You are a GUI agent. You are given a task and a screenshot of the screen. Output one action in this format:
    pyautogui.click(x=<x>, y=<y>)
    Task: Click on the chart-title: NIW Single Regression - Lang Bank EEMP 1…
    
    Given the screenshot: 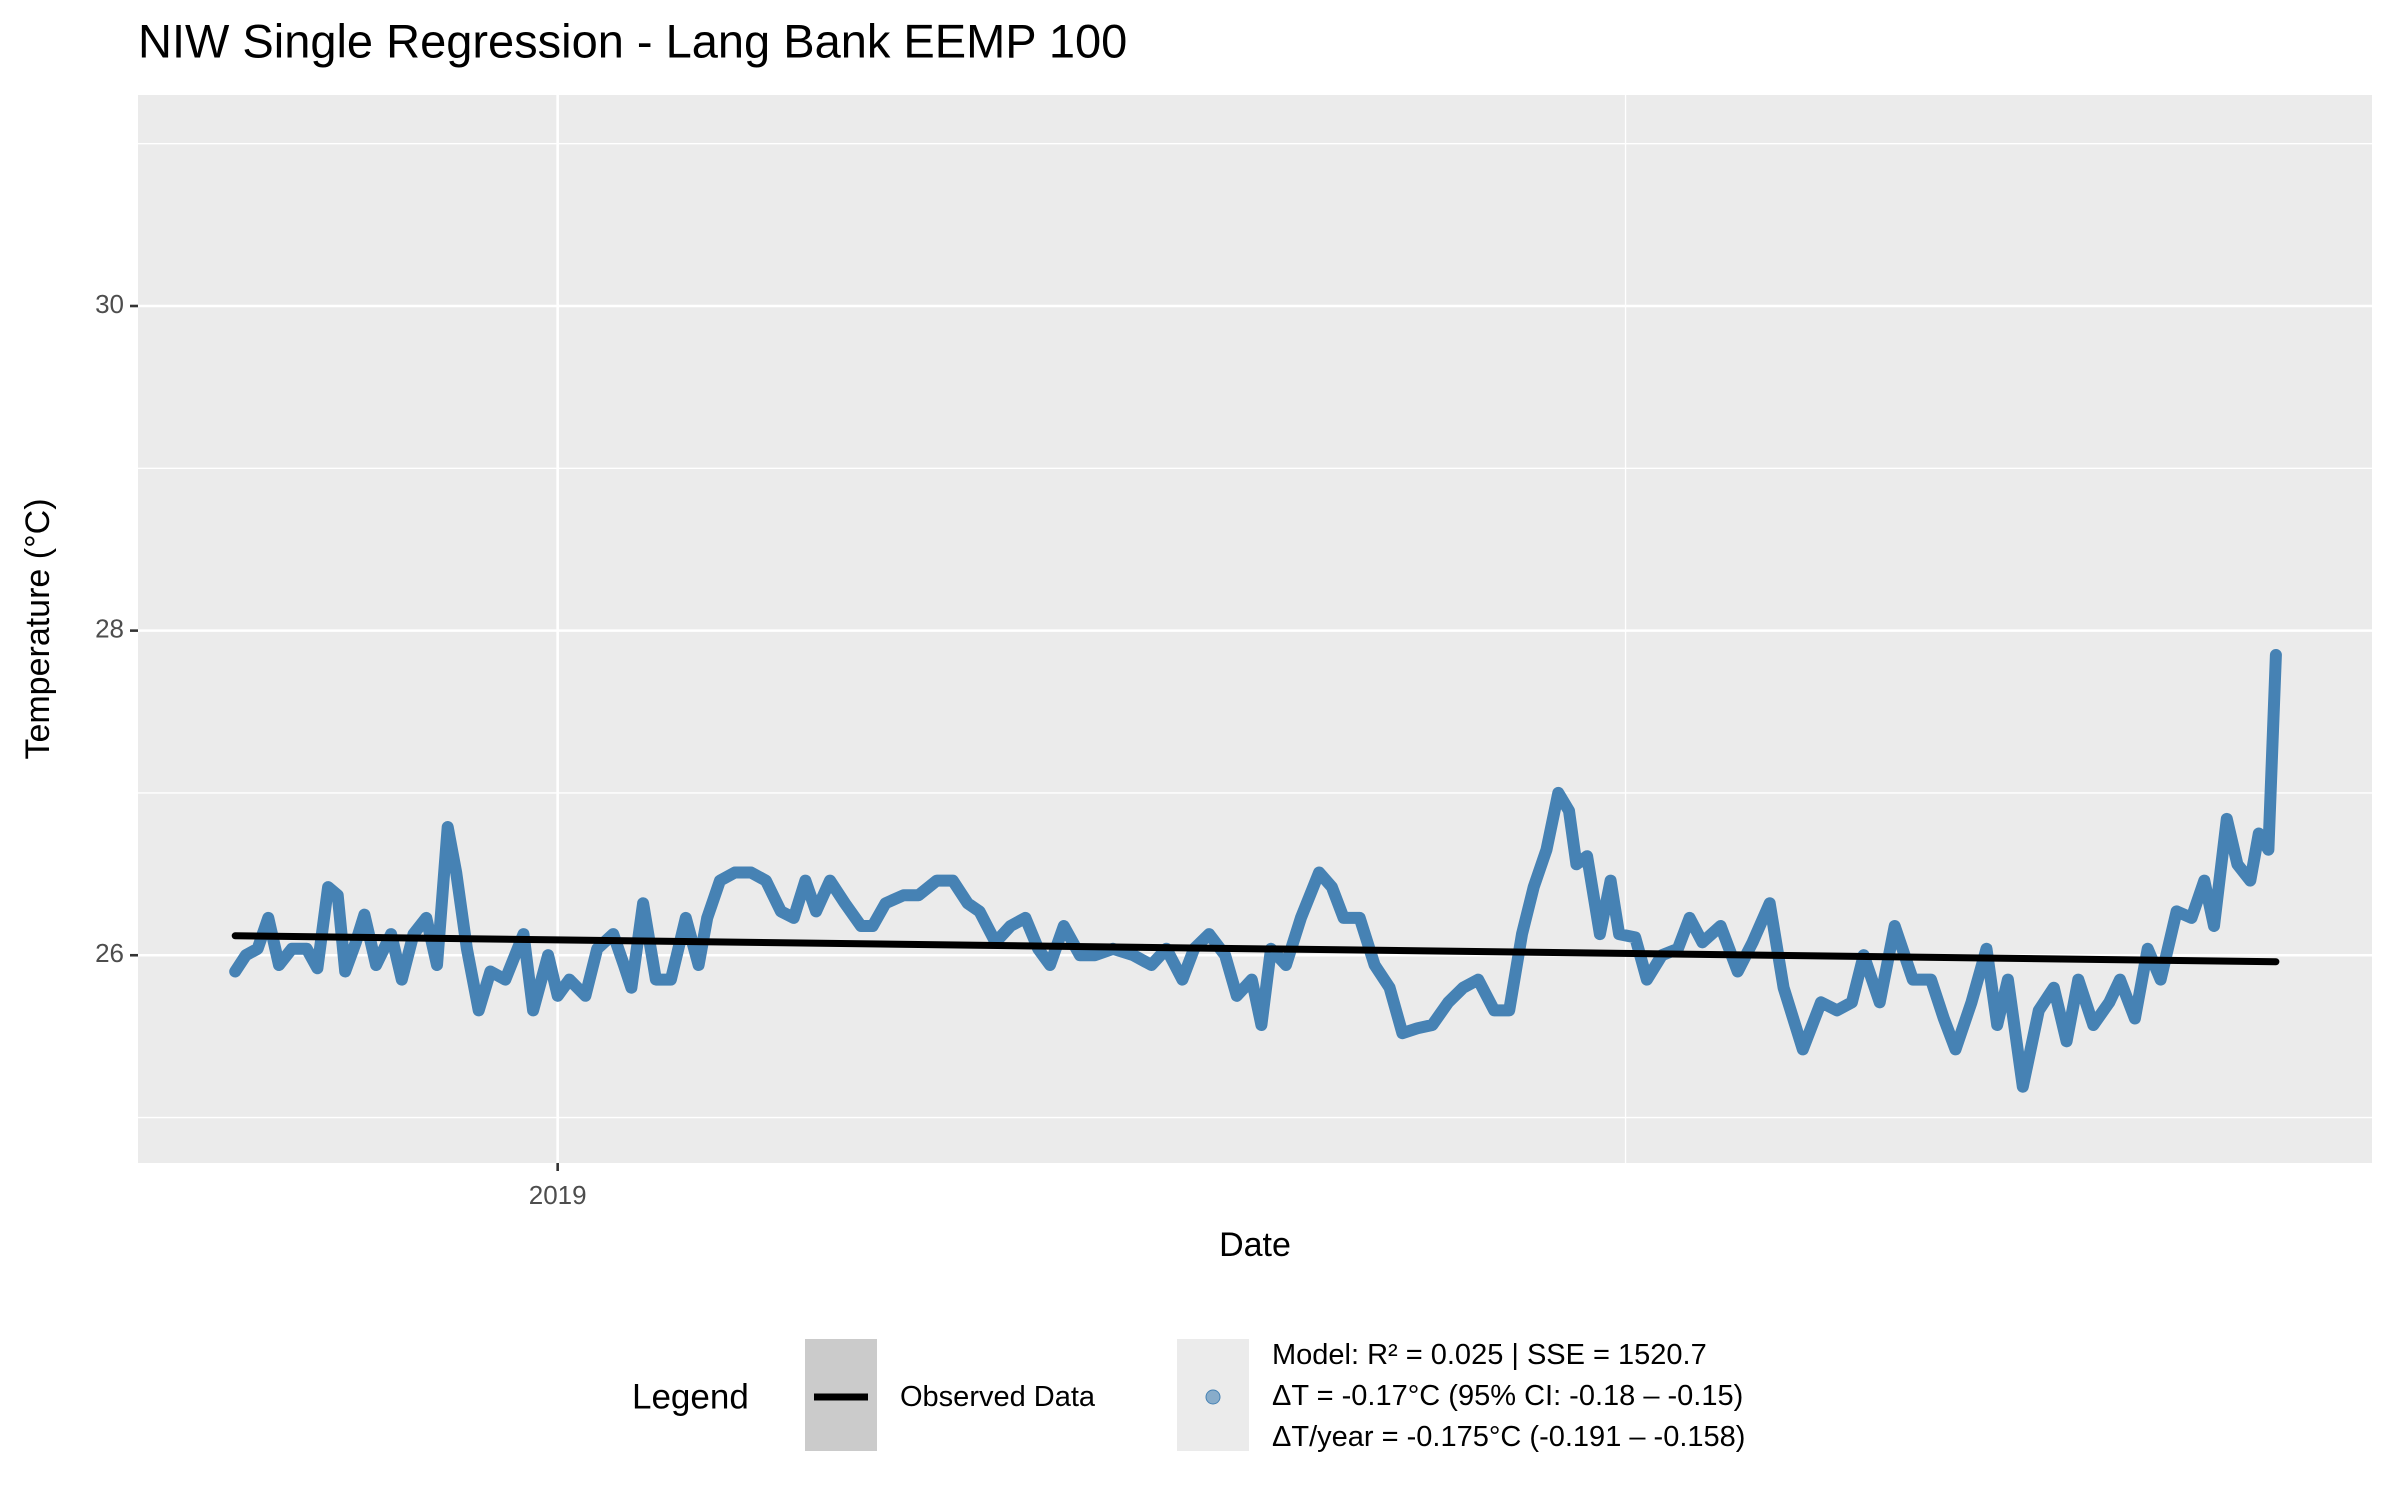 What is the action you would take?
    pyautogui.click(x=632, y=40)
    